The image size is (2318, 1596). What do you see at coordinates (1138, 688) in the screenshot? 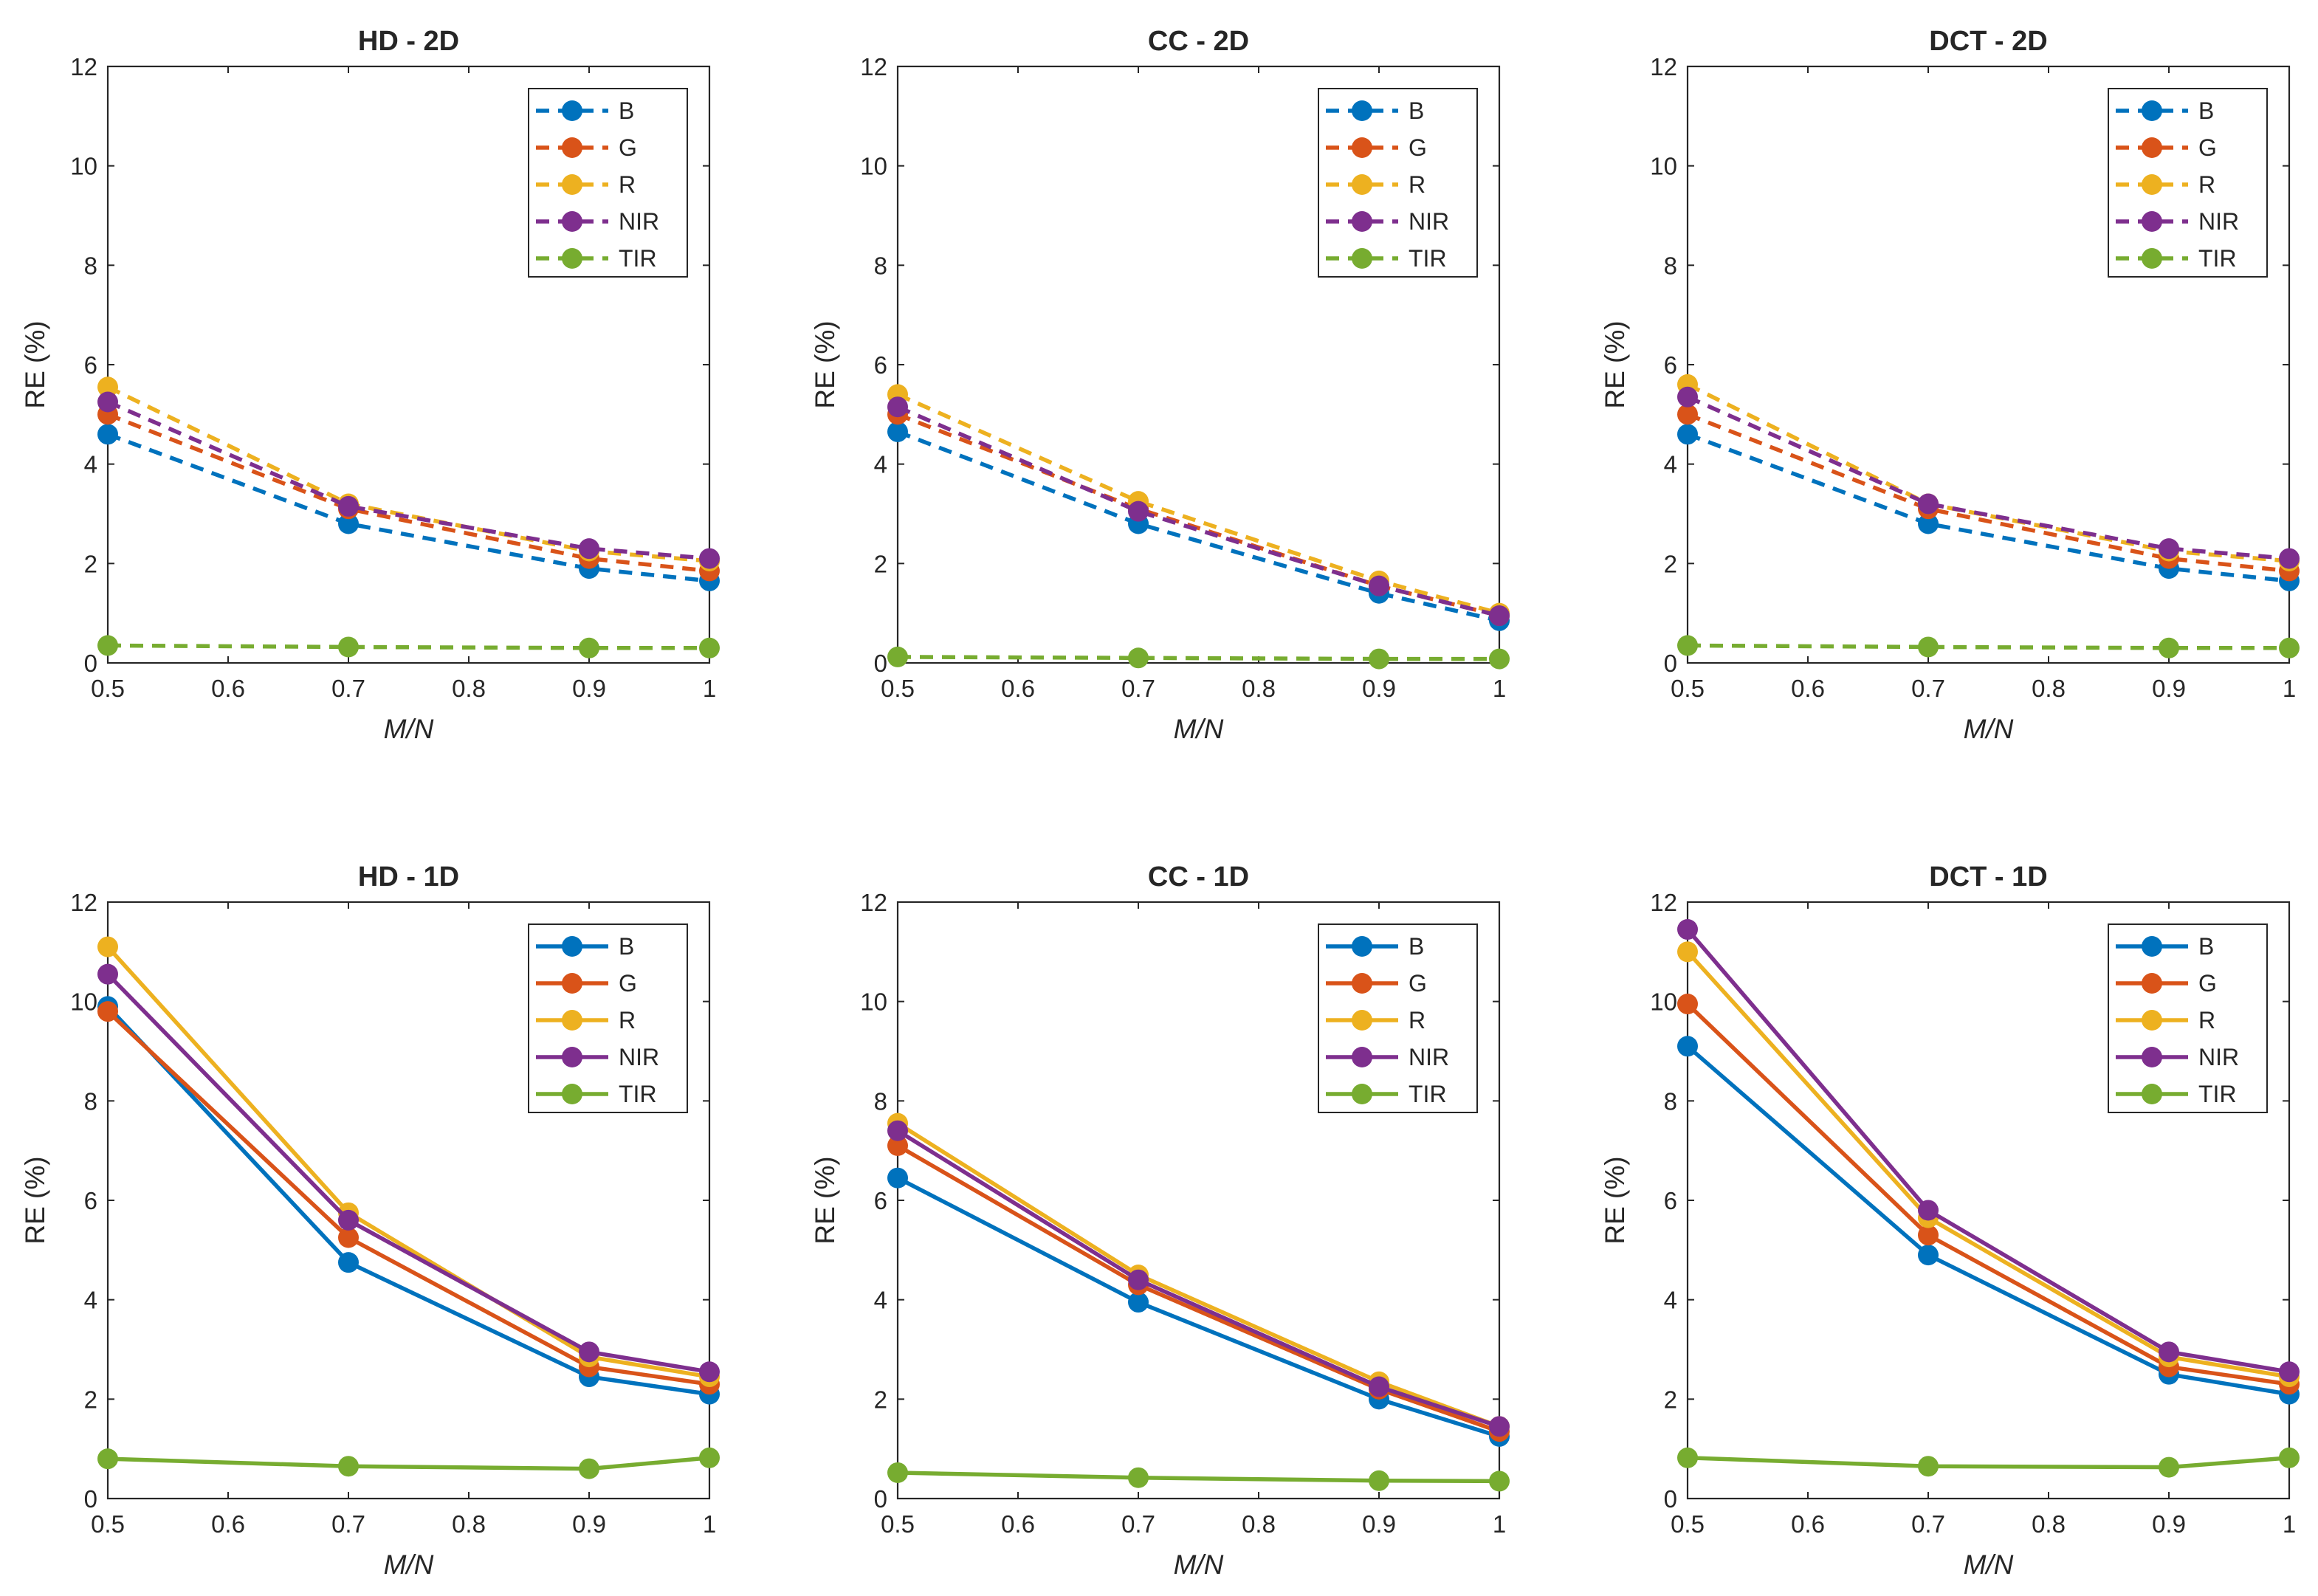
I see `x-tick-label: 0.7` at bounding box center [1138, 688].